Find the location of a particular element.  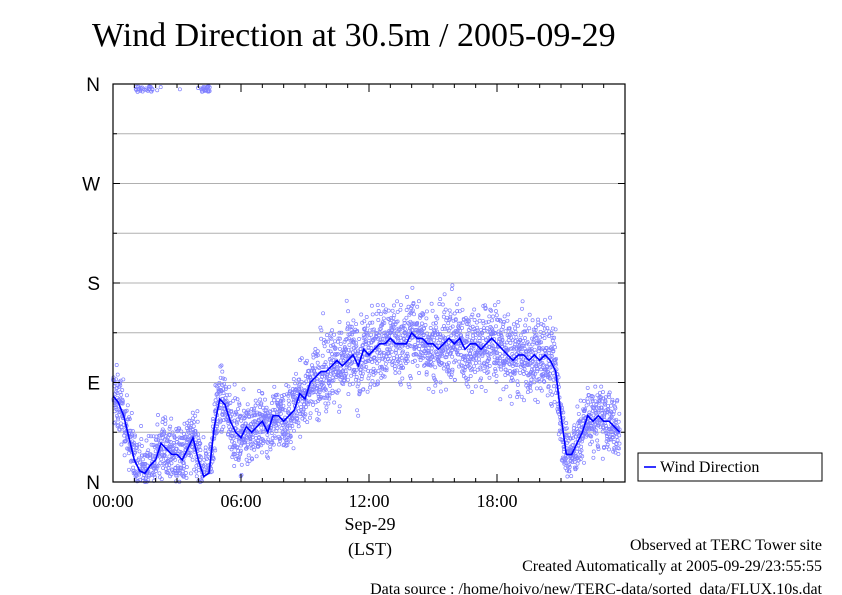

x-axis-label: (LST) is located at coordinates (370, 549).